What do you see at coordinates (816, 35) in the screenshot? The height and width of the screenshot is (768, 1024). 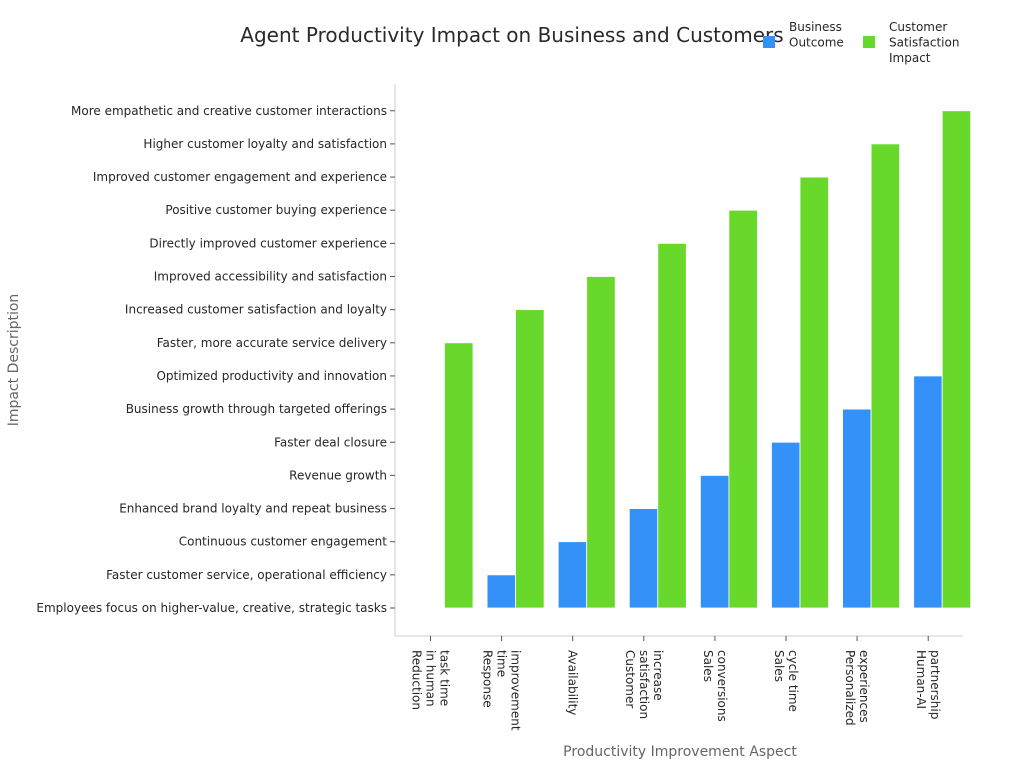 I see `legend-label: Business Outcome` at bounding box center [816, 35].